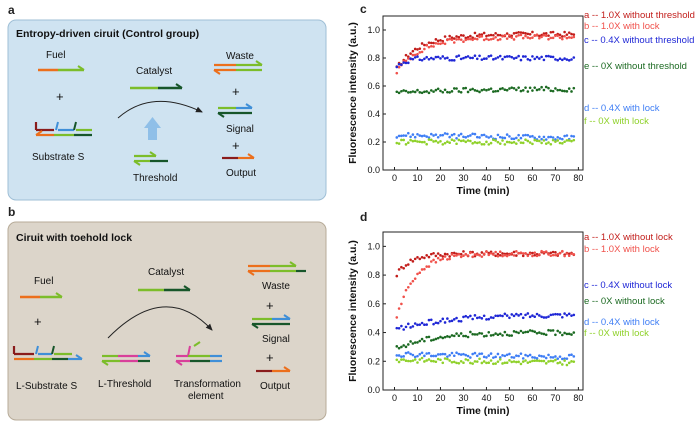  What do you see at coordinates (240, 129) in the screenshot?
I see `signal-label: Signal` at bounding box center [240, 129].